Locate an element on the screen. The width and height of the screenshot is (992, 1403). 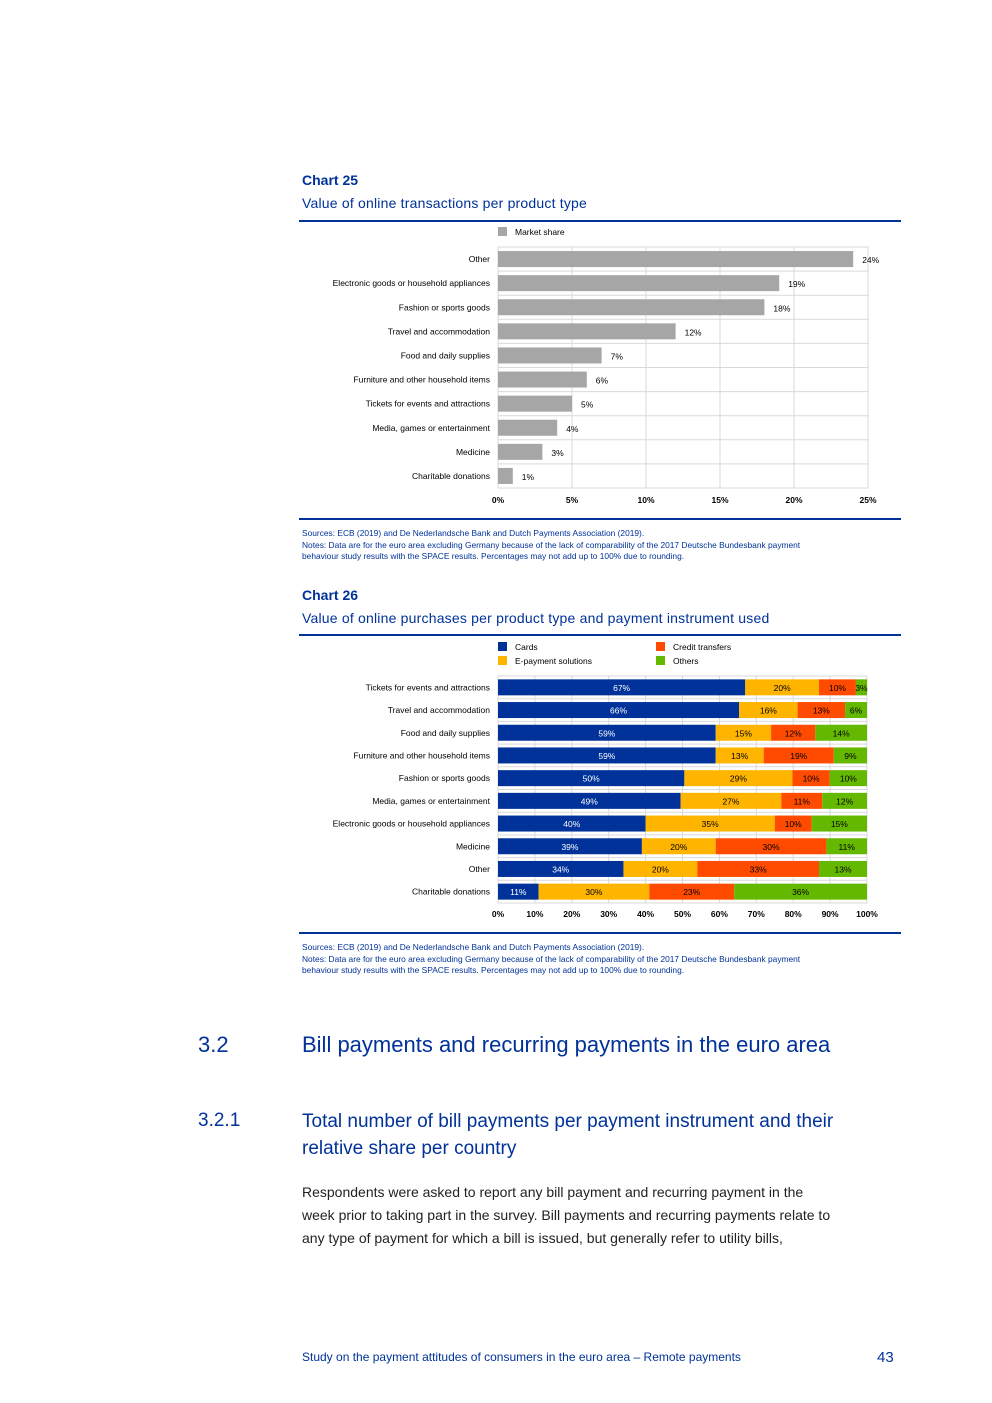
segment-medicine-e-payment-solutions is located at coordinates (678, 846).